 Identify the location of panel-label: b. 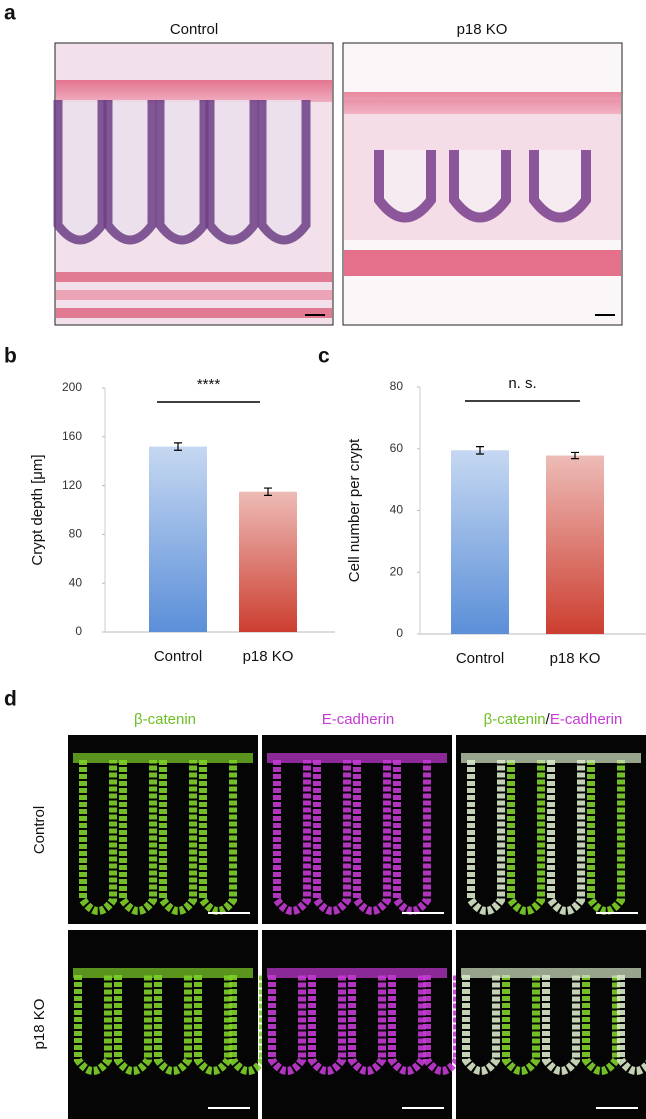
(10, 356).